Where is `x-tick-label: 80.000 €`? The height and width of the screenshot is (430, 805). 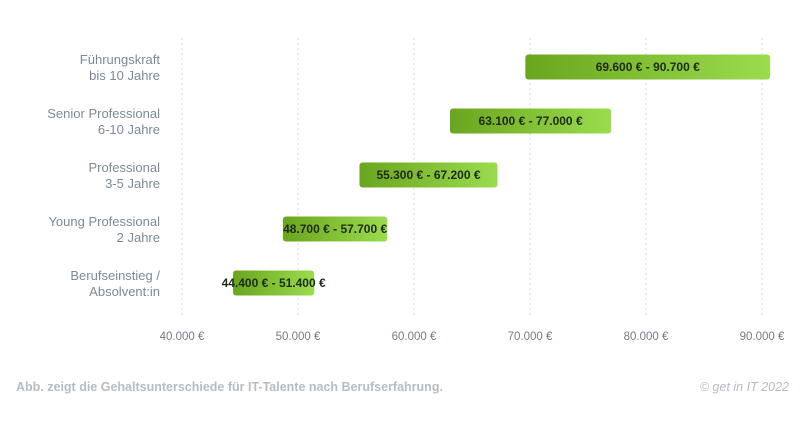 x-tick-label: 80.000 € is located at coordinates (646, 337).